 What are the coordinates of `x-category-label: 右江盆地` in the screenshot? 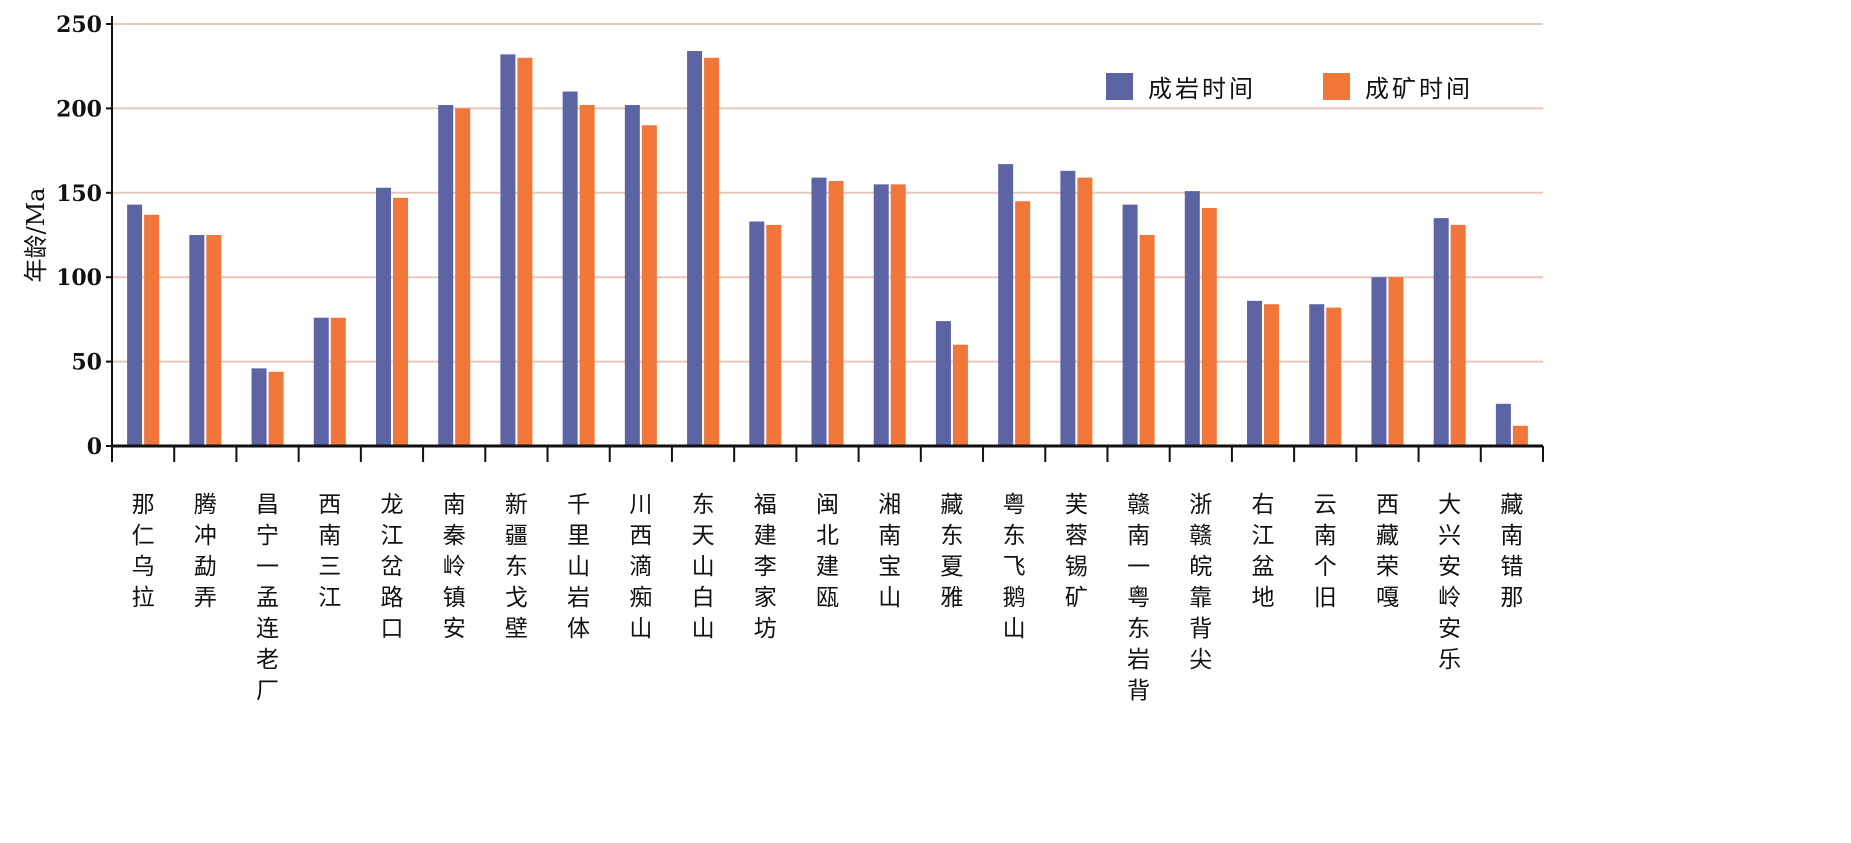 It's located at (1263, 551).